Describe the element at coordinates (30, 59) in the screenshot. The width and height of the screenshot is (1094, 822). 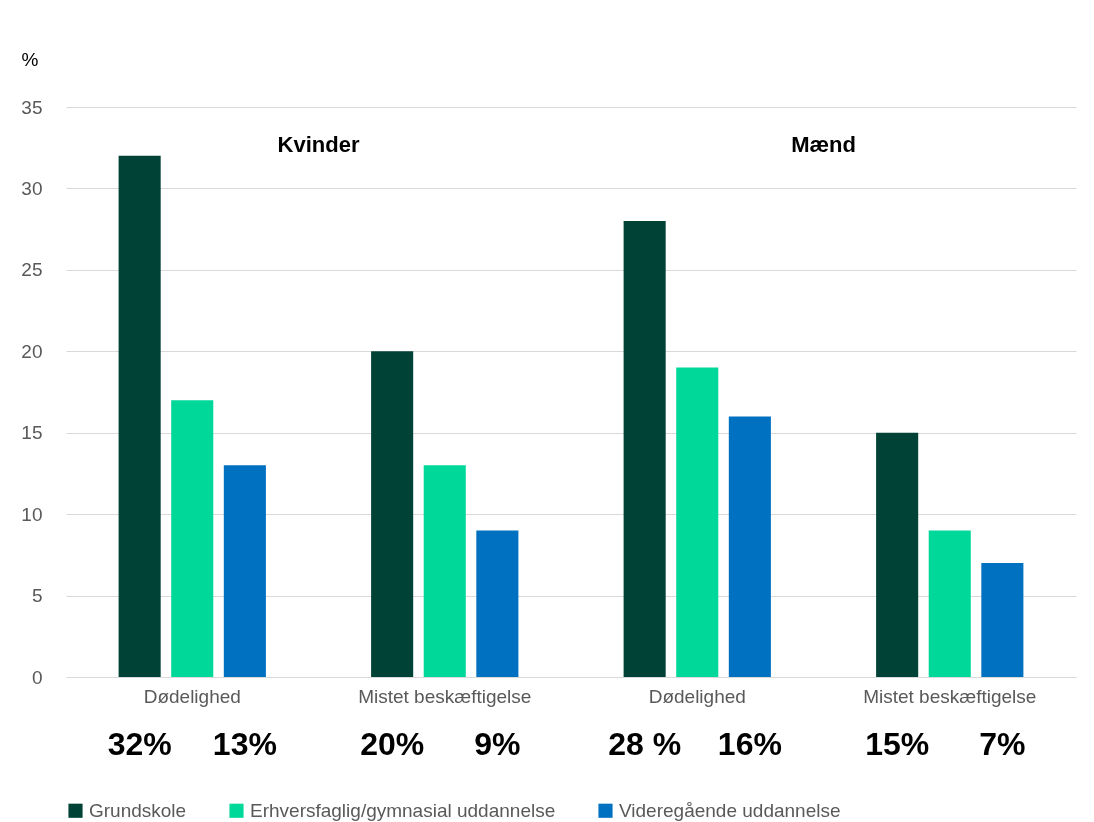
I see `y-axis-title: %` at that location.